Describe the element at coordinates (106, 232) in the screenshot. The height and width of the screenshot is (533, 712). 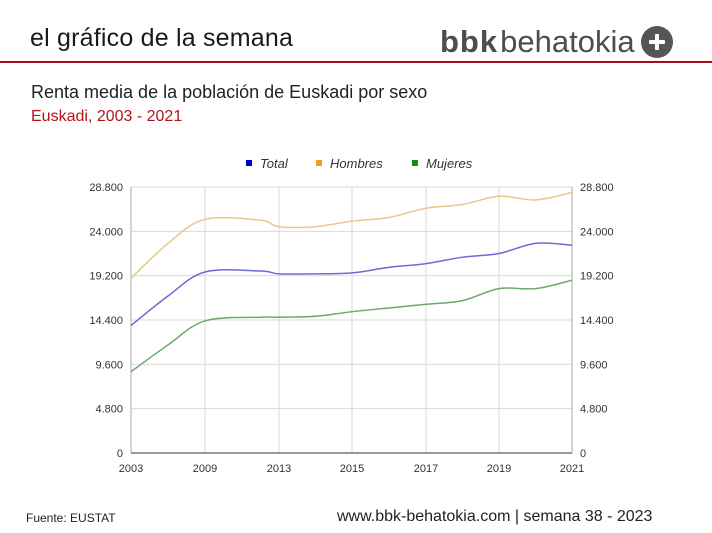
I see `y-tick-label-left: 24.000` at that location.